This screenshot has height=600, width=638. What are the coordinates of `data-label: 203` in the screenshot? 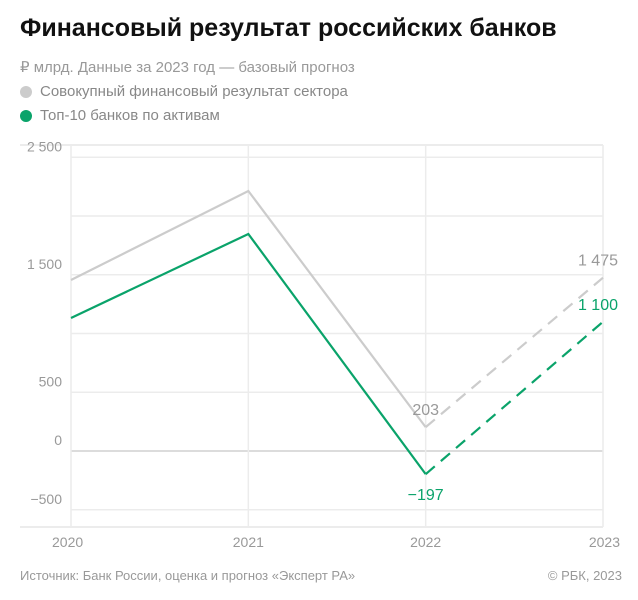 It's located at (425, 410).